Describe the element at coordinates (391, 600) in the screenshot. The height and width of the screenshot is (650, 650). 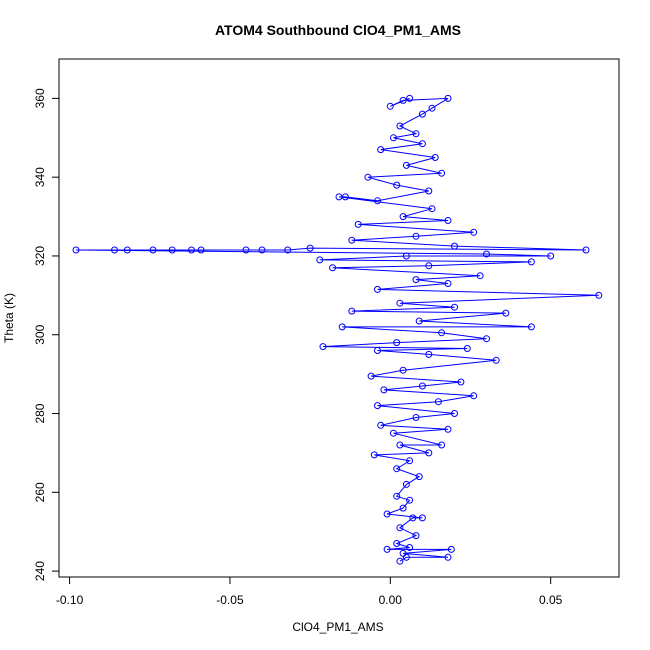
I see `x-tick-label: 0.00` at that location.